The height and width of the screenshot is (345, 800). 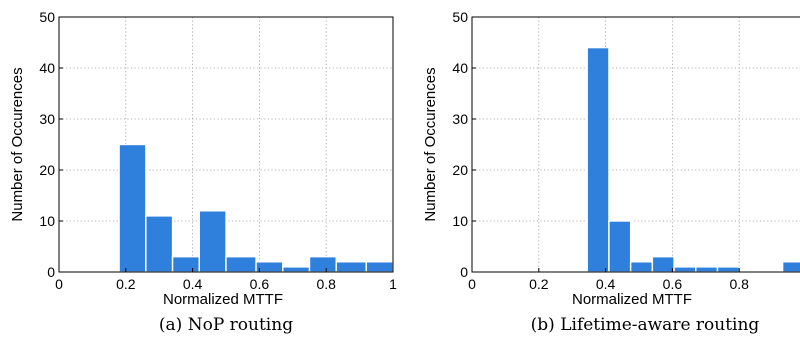 I want to click on x-tick-label: 1, so click(x=393, y=284).